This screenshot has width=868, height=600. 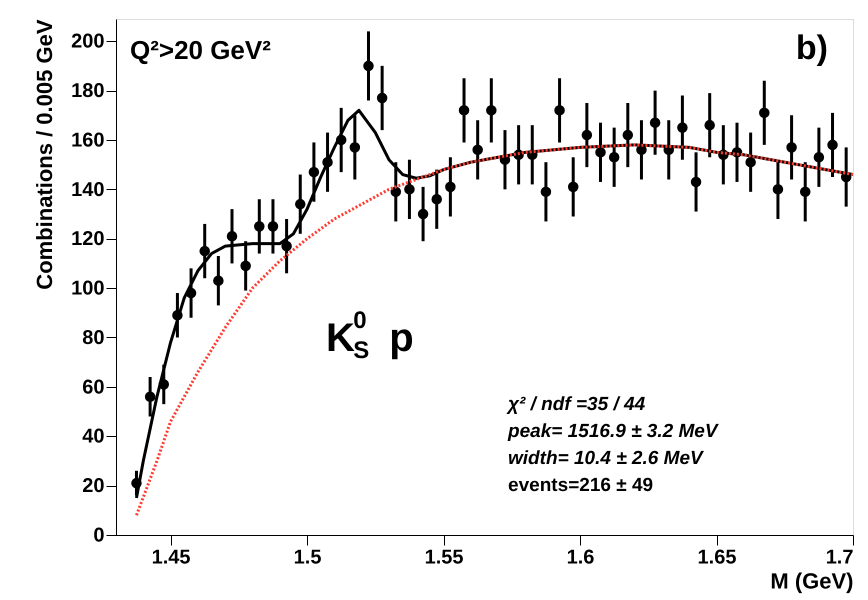 What do you see at coordinates (45, 154) in the screenshot?
I see `y-axis-title: Combinations / 0.005 GeV` at bounding box center [45, 154].